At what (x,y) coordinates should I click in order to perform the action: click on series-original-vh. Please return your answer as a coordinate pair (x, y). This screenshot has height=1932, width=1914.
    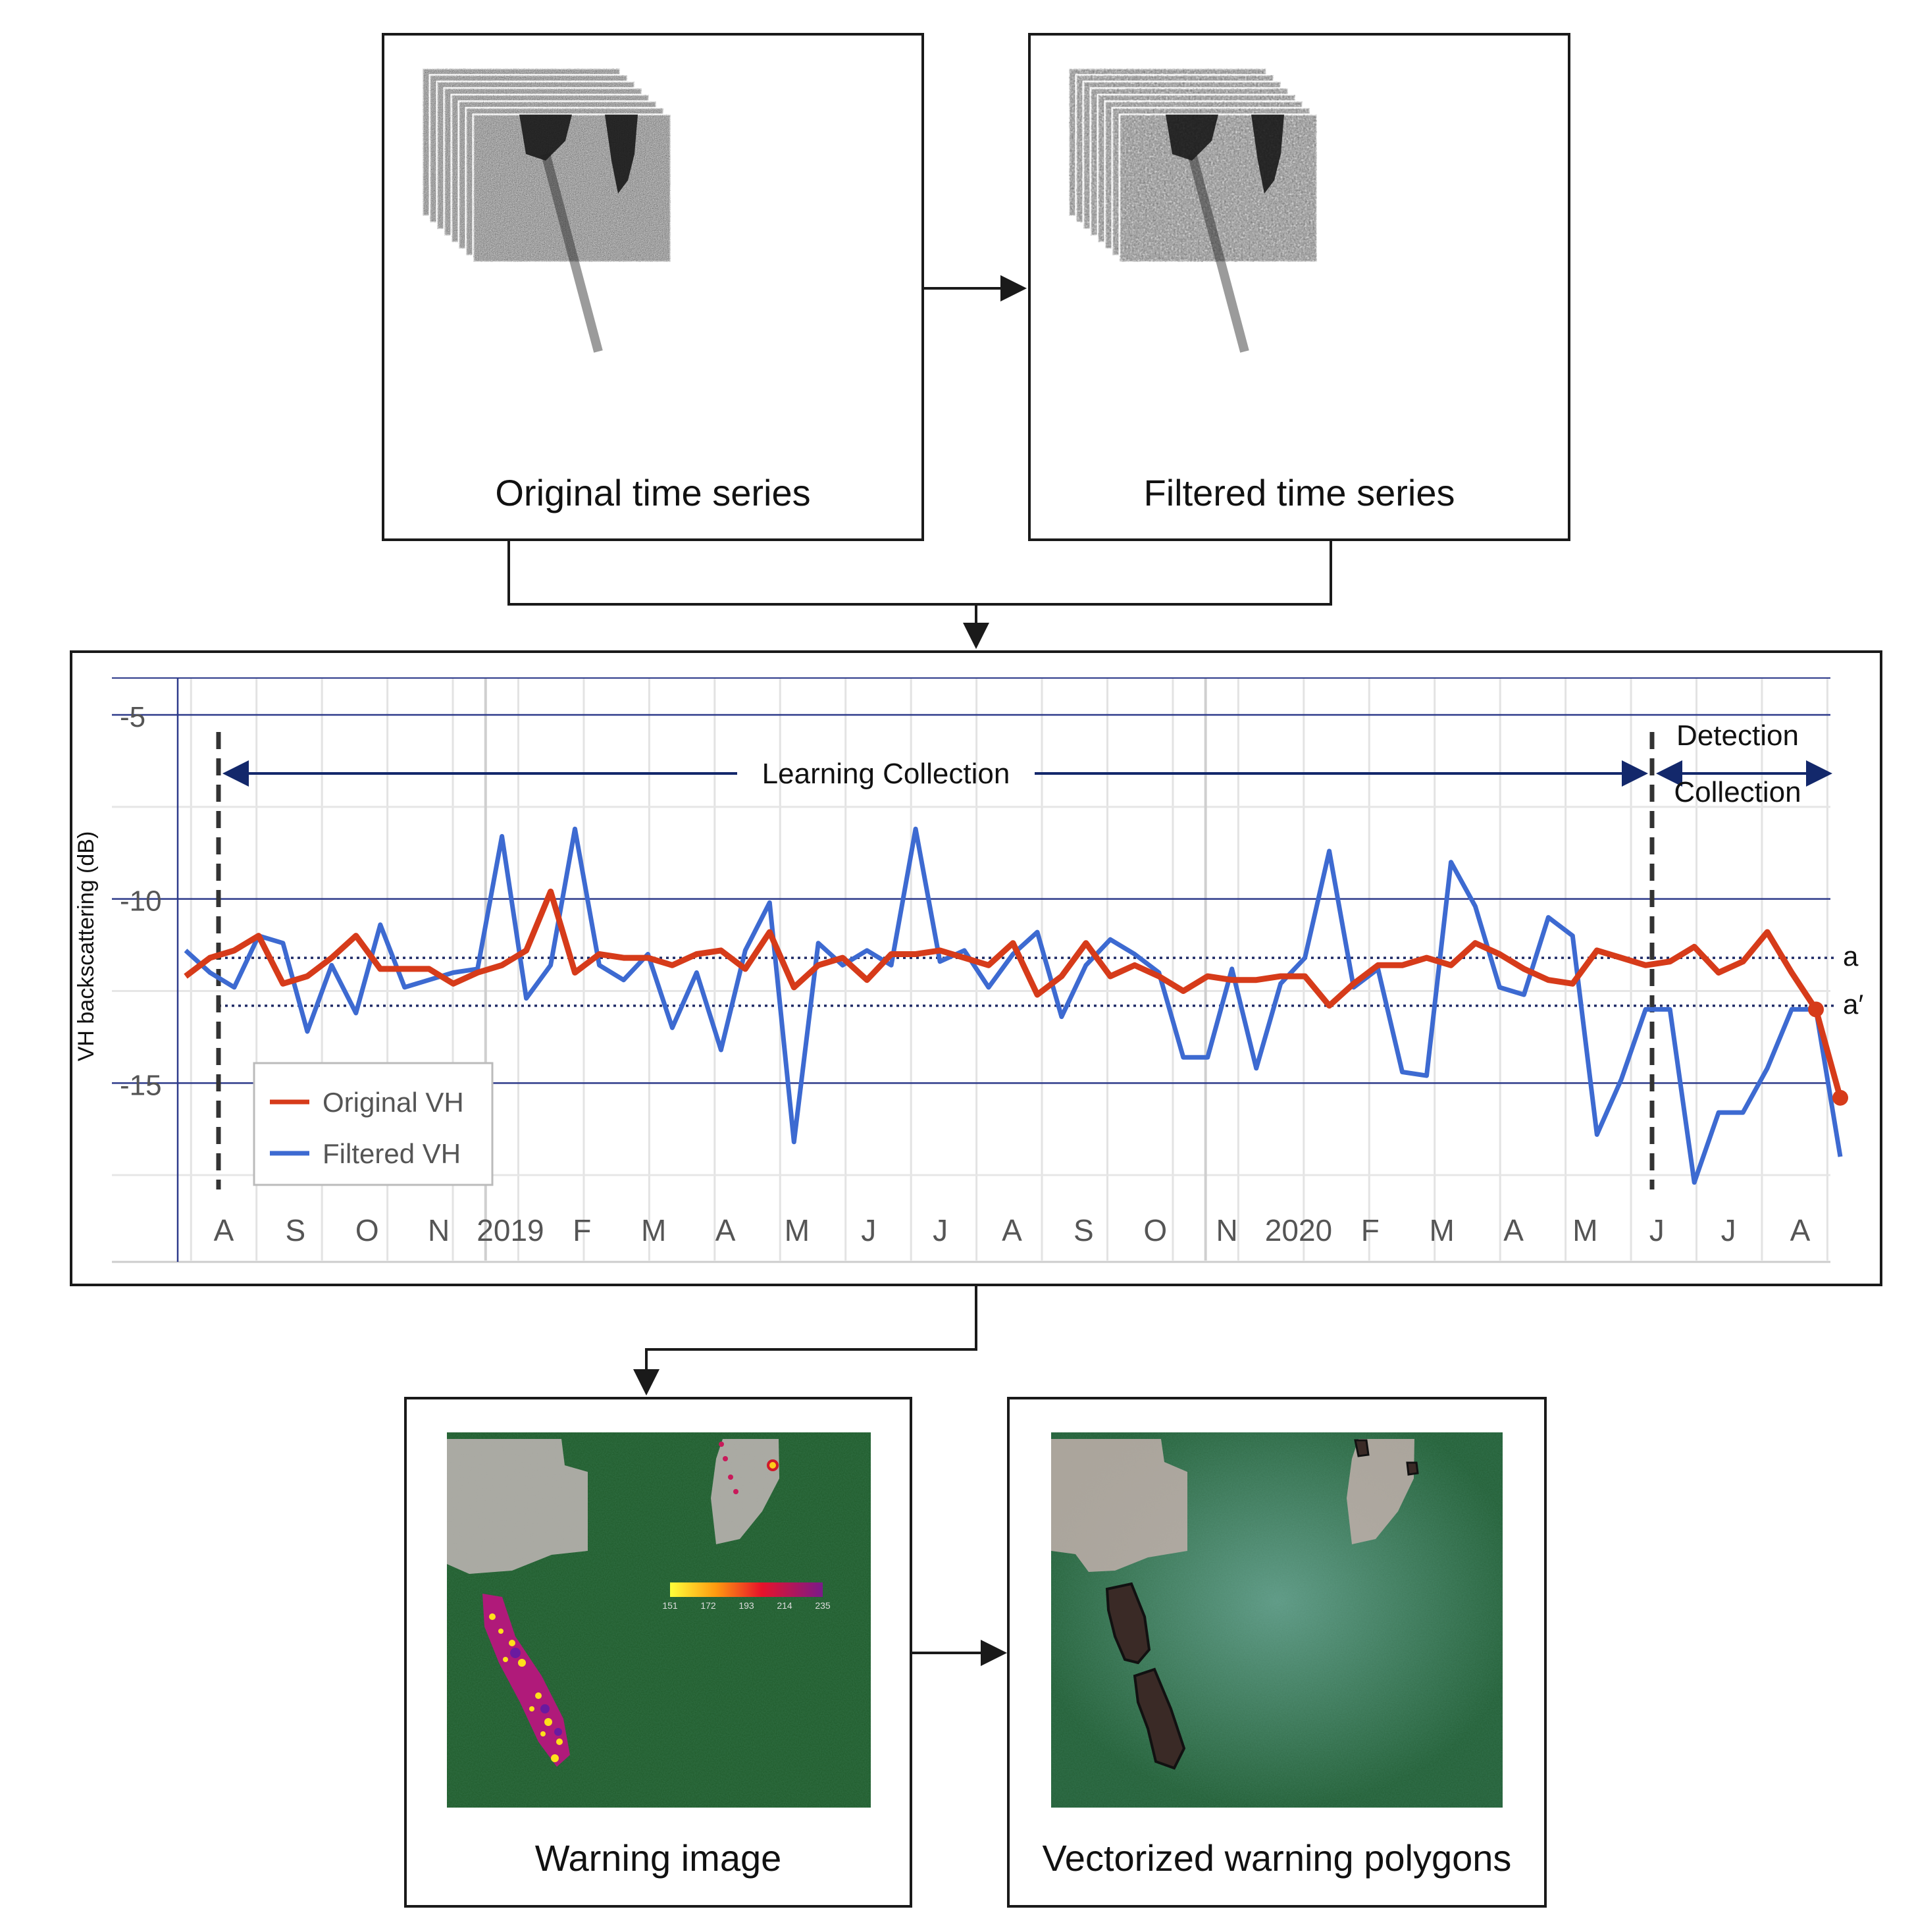
    Looking at the image, I should click on (1014, 993).